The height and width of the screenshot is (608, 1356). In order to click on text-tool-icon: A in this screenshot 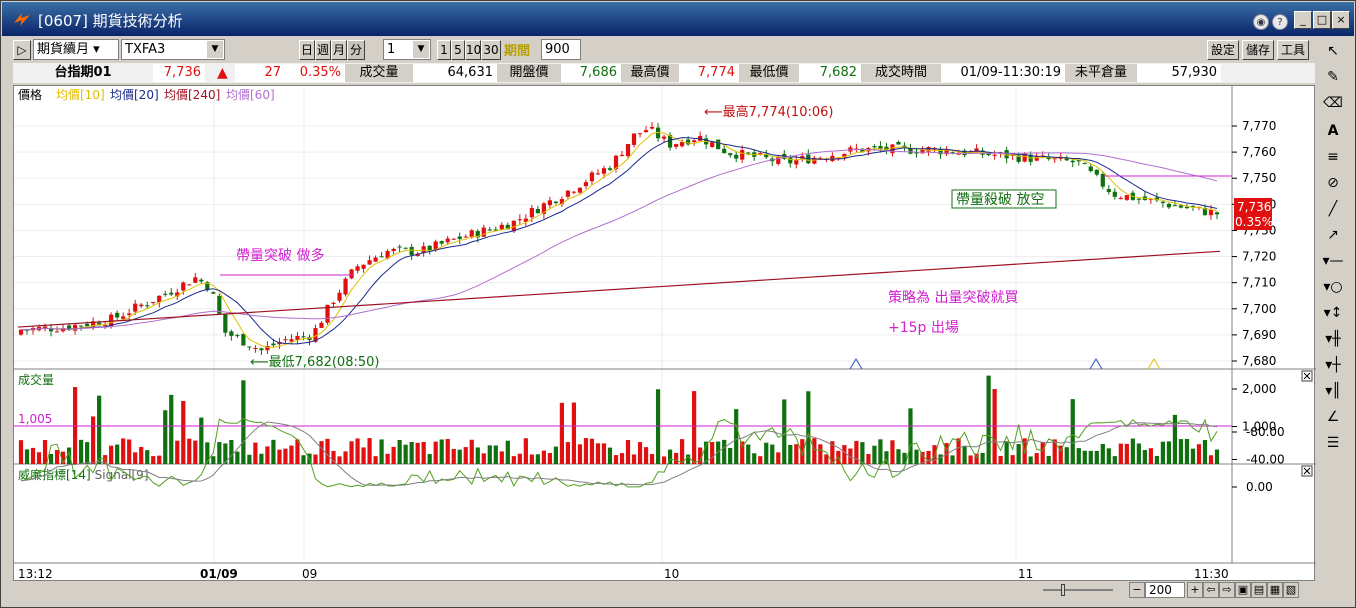, I will do `click(1333, 131)`.